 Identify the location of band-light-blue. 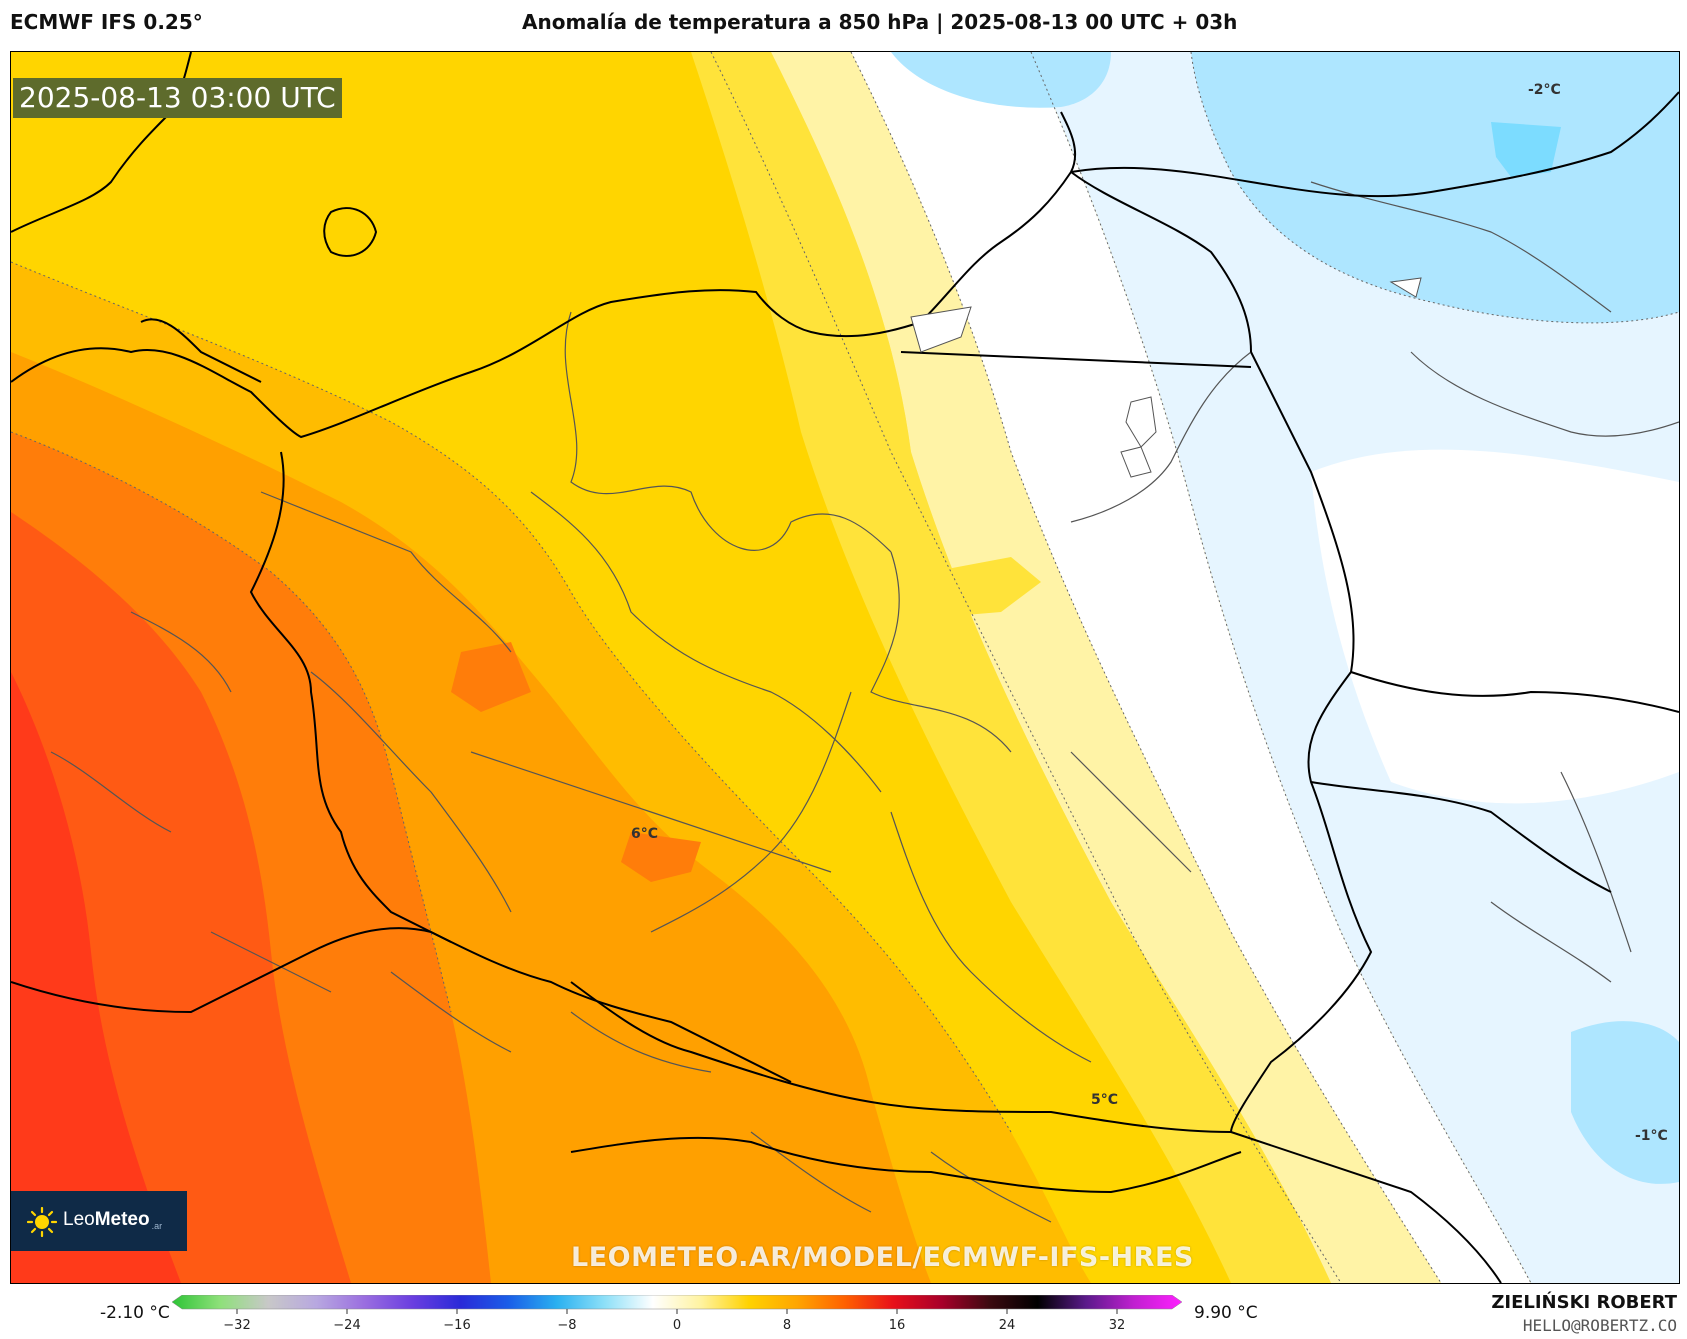
(1435, 187).